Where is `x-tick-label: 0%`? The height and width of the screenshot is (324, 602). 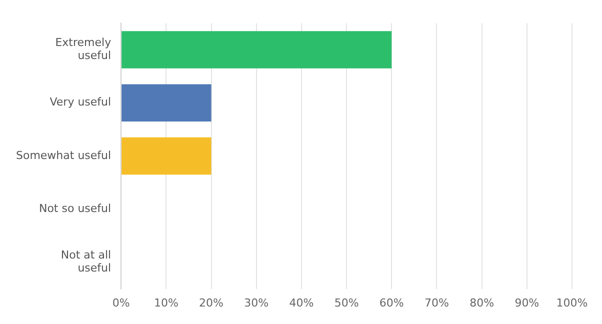 x-tick-label: 0% is located at coordinates (121, 303).